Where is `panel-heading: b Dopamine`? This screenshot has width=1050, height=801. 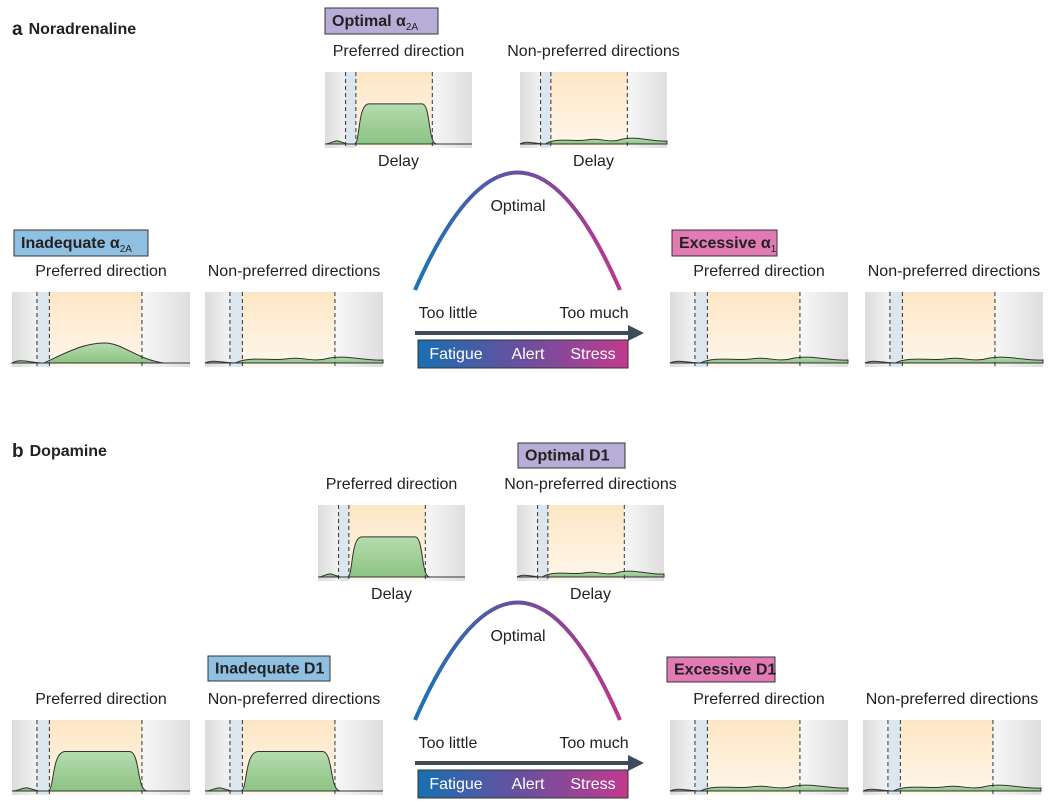 panel-heading: b Dopamine is located at coordinates (59, 451).